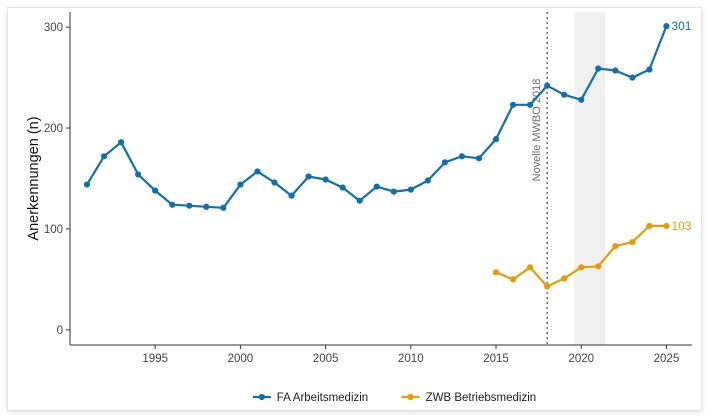 The height and width of the screenshot is (420, 711). I want to click on y-tick-label: 300, so click(53, 28).